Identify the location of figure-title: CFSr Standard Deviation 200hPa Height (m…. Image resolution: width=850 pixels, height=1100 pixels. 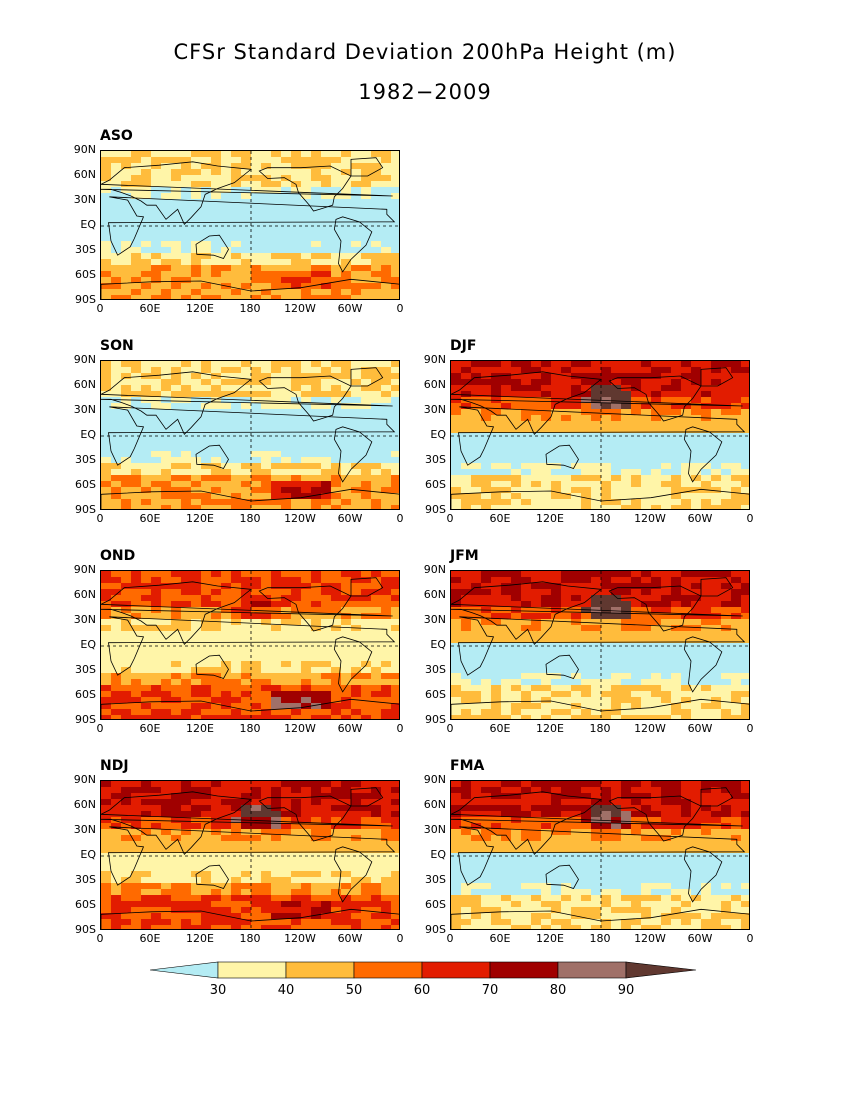
(425, 52).